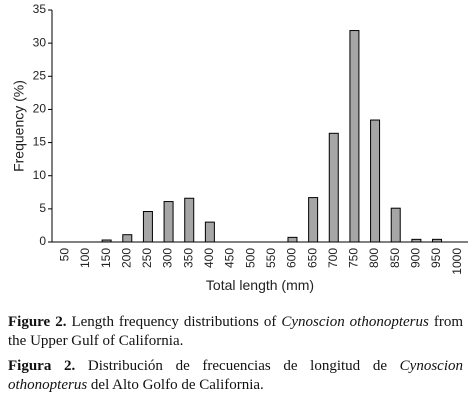  What do you see at coordinates (271, 258) in the screenshot?
I see `x-tick-label: 550` at bounding box center [271, 258].